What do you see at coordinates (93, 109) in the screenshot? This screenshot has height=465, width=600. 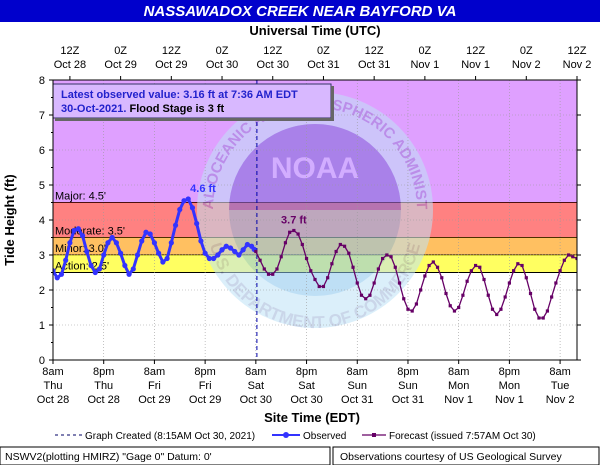 I see `info-date: 30-Oct-2021.` at bounding box center [93, 109].